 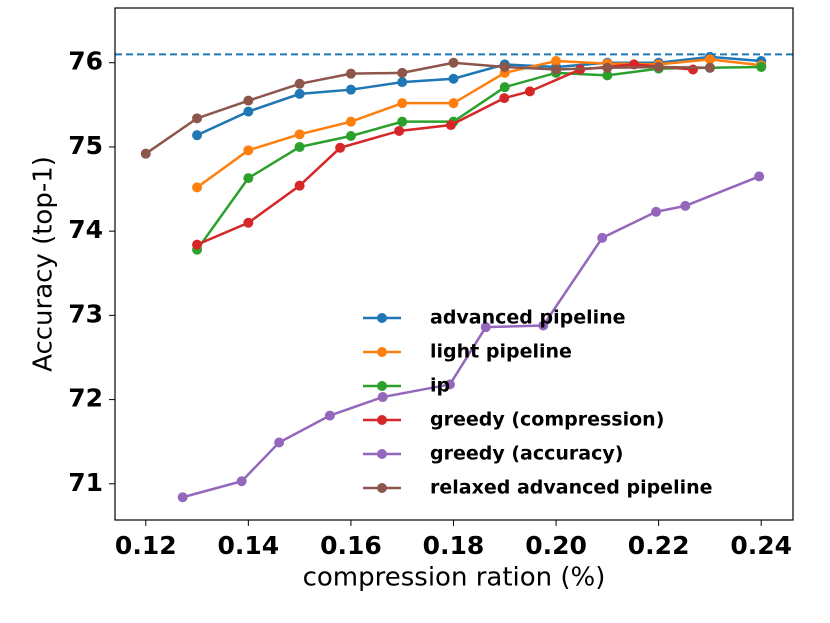 I want to click on y-tick-label: 75, so click(x=85, y=145).